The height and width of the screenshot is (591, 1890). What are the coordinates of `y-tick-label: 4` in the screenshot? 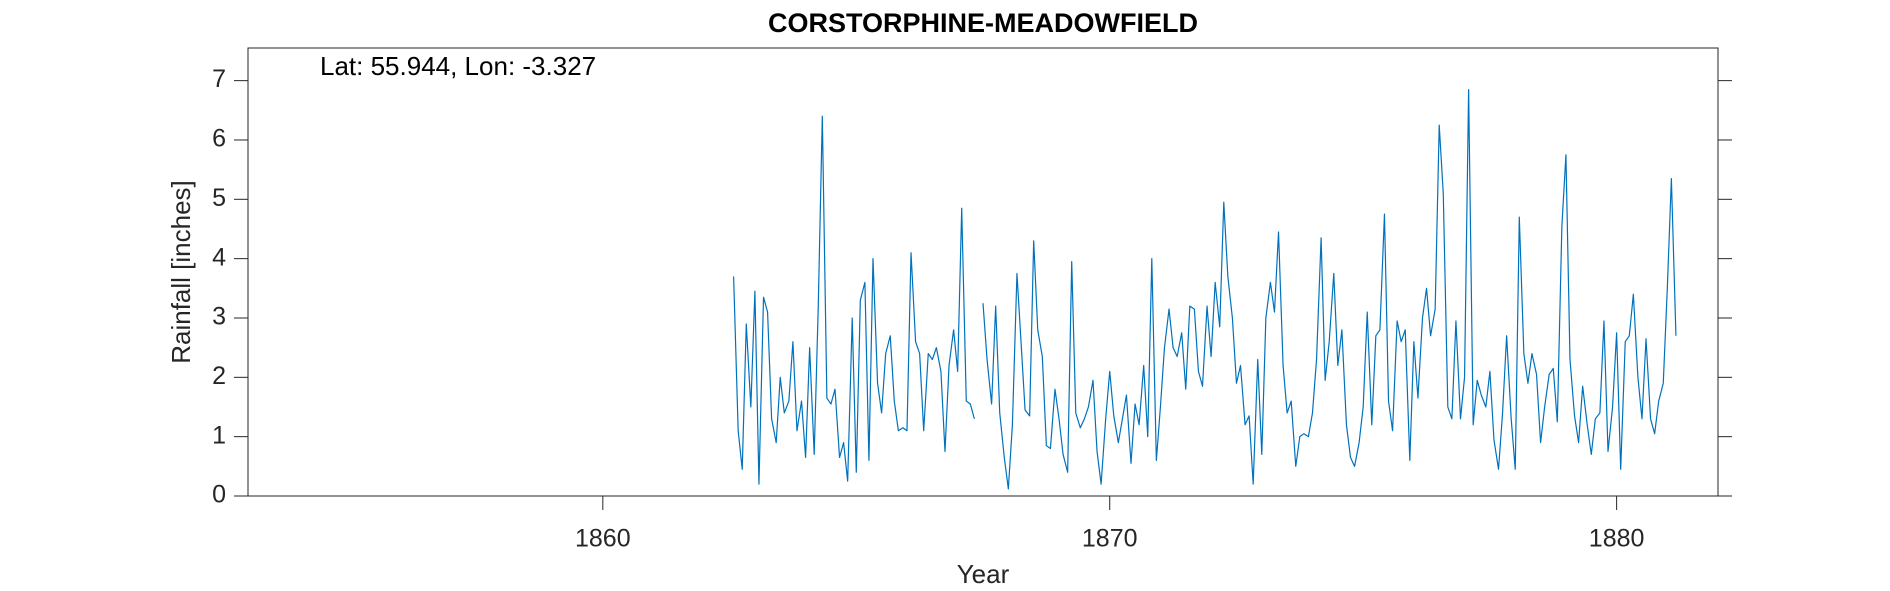 It's located at (219, 257).